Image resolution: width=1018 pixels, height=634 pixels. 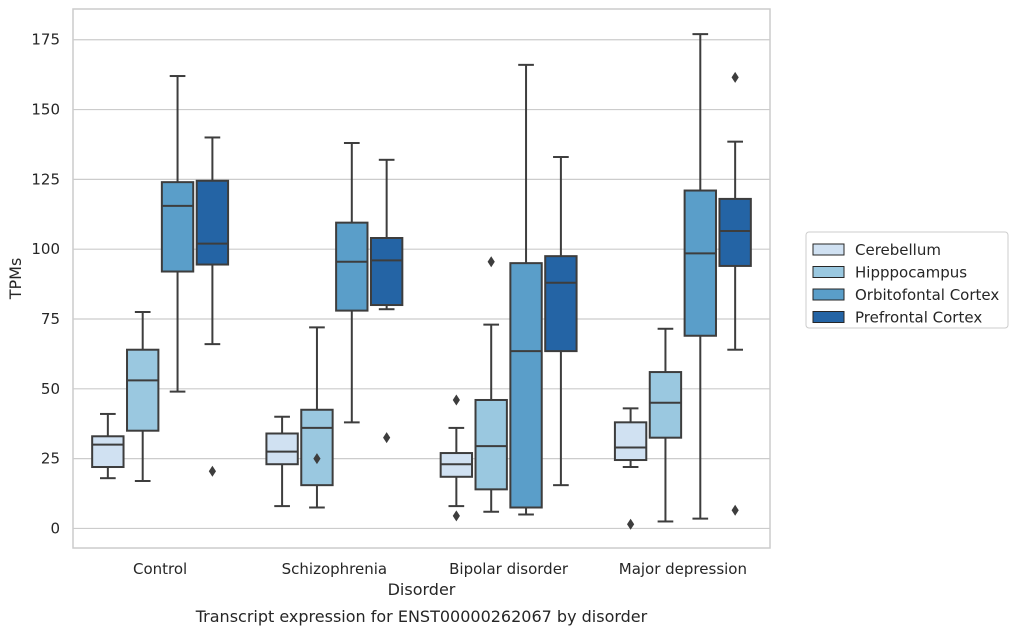 I want to click on y-tick-label: 0, so click(x=55, y=528).